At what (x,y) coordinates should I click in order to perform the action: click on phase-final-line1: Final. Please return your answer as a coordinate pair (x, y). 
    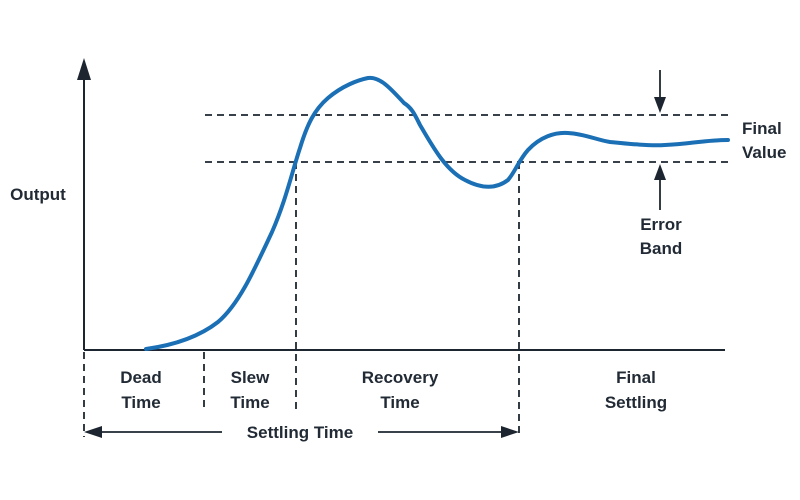
    Looking at the image, I should click on (636, 377).